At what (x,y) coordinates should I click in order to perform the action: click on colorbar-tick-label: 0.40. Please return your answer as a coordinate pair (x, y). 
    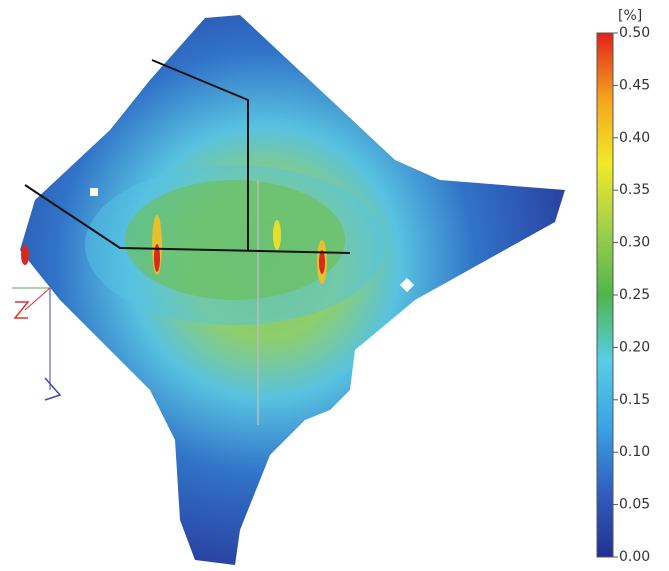
    Looking at the image, I should click on (634, 138).